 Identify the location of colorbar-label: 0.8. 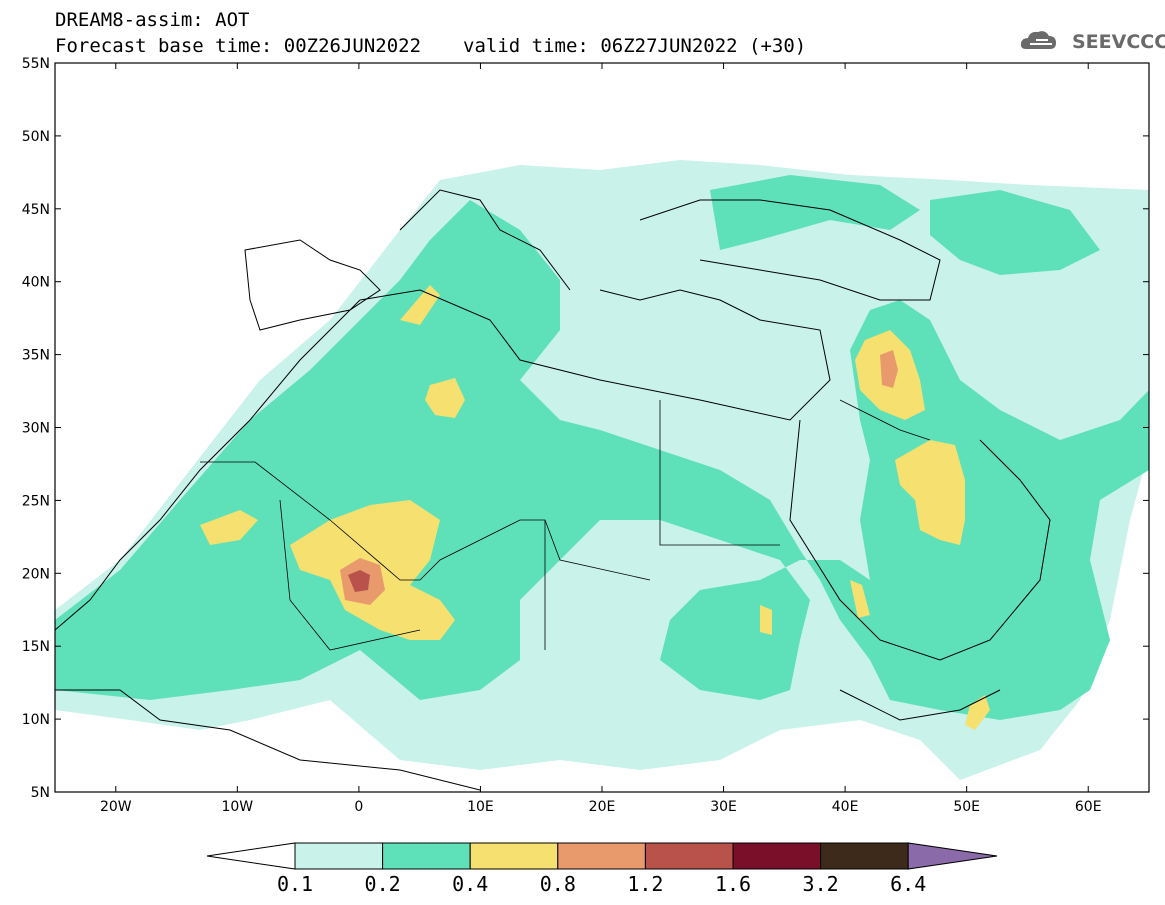
(558, 884).